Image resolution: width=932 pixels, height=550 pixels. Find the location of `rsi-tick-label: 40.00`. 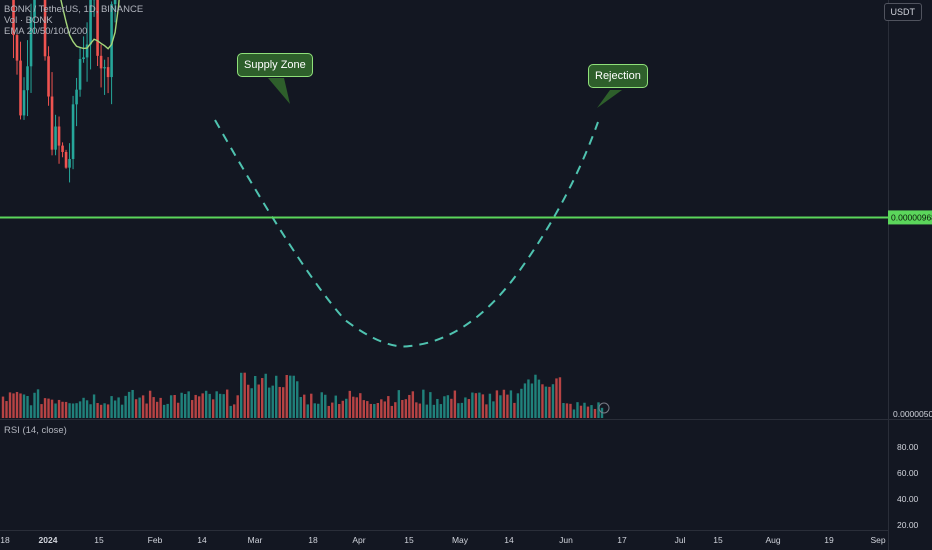

rsi-tick-label: 40.00 is located at coordinates (908, 499).